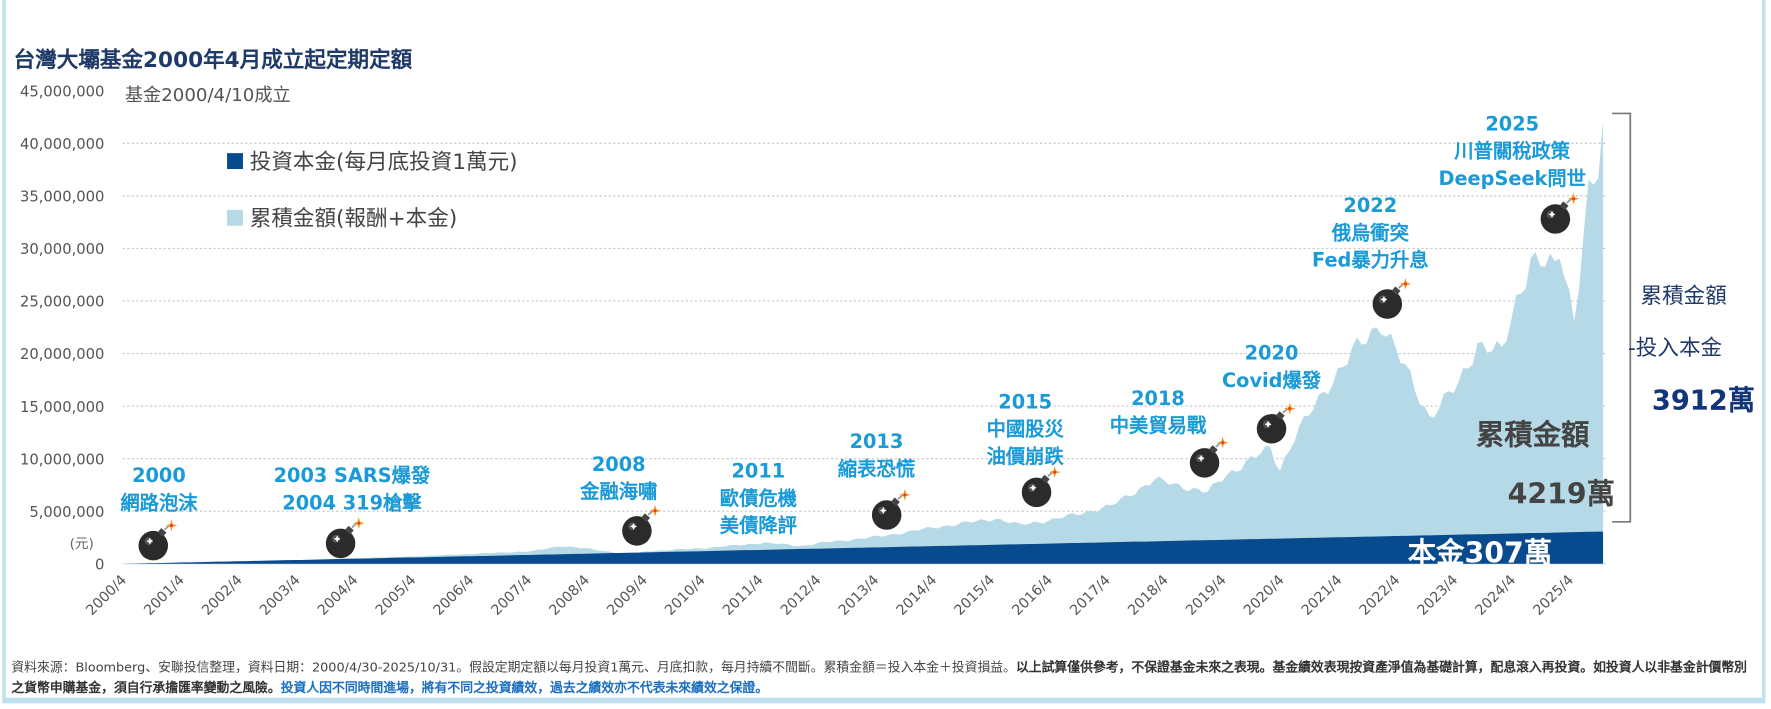 Image resolution: width=1771 pixels, height=709 pixels. I want to click on annotation-line: 美債降評, so click(758, 526).